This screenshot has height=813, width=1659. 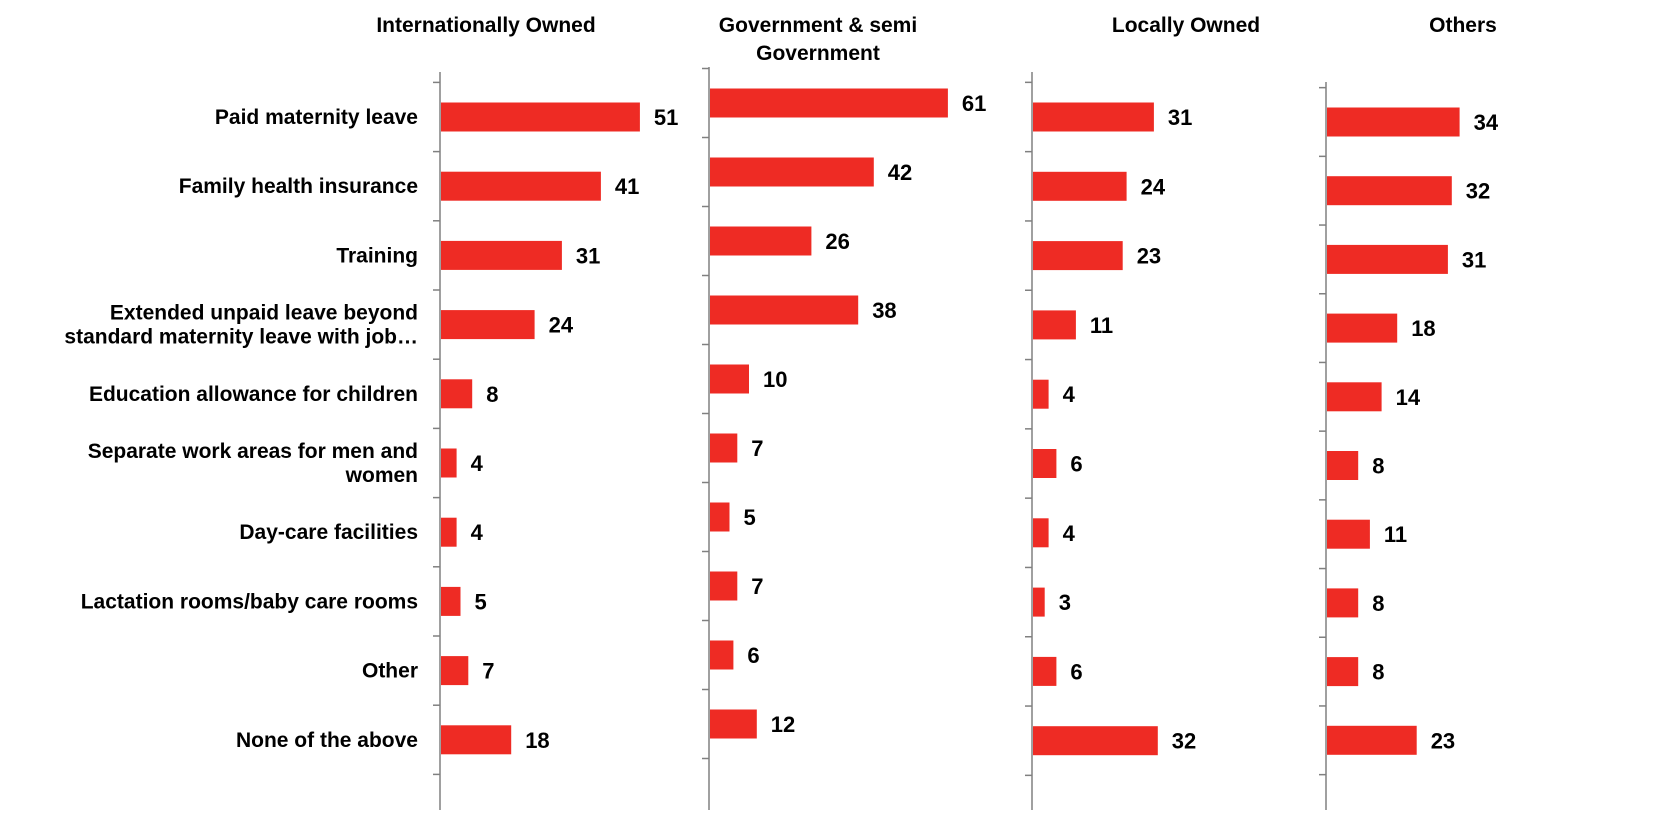 I want to click on data-label: 51, so click(x=666, y=117).